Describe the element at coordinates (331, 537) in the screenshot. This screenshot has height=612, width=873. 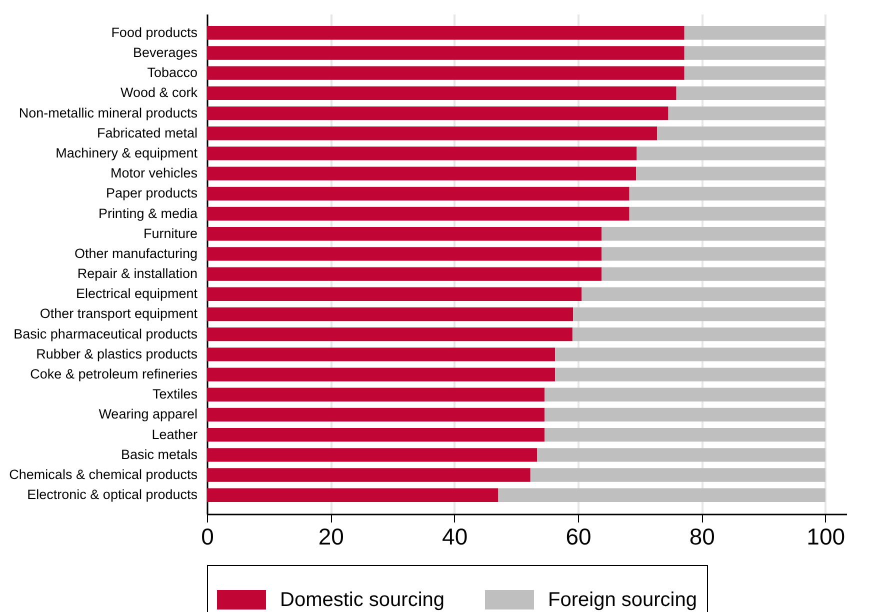
I see `x-tick-label: 20` at that location.